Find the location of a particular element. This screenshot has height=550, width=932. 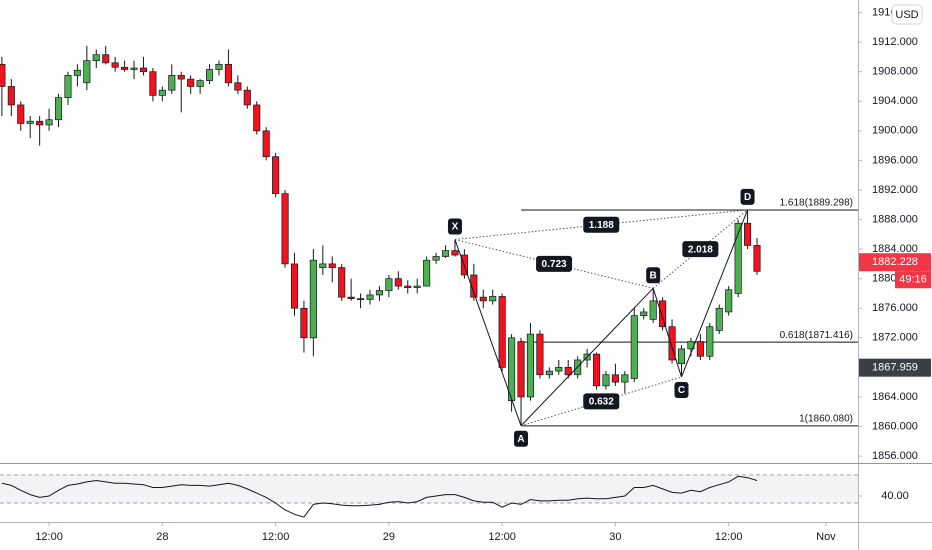

x-tick-label: 30 is located at coordinates (615, 537).